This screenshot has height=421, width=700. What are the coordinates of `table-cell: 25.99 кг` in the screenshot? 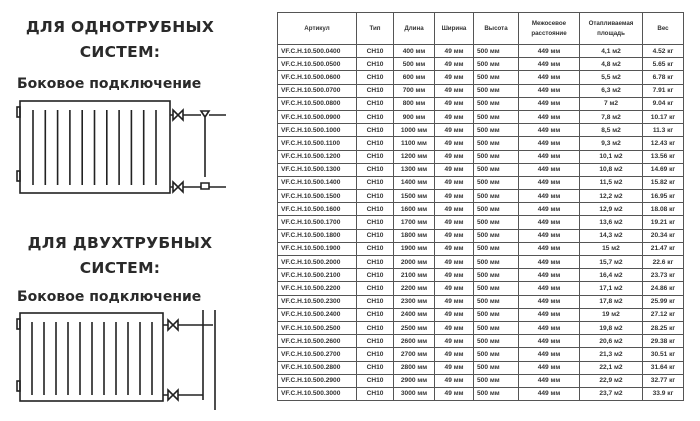 It's located at (663, 301).